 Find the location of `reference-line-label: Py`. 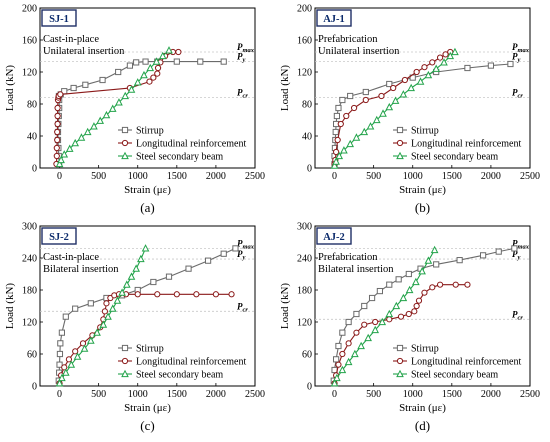

reference-line-label: Py is located at coordinates (241, 58).